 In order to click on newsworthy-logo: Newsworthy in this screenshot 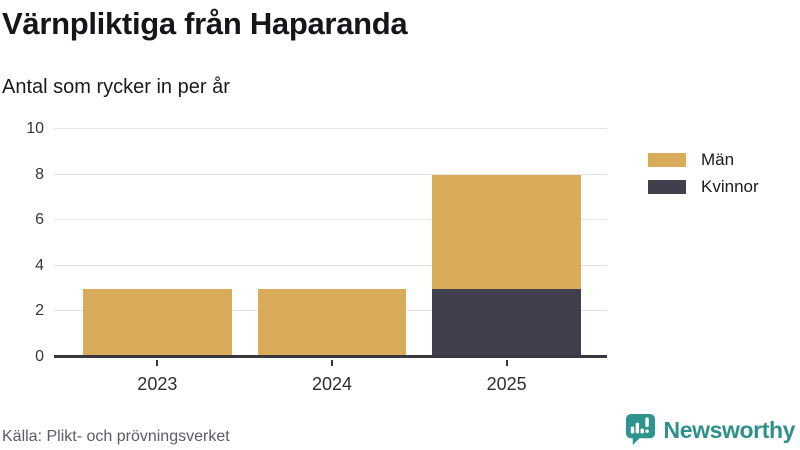, I will do `click(710, 430)`.